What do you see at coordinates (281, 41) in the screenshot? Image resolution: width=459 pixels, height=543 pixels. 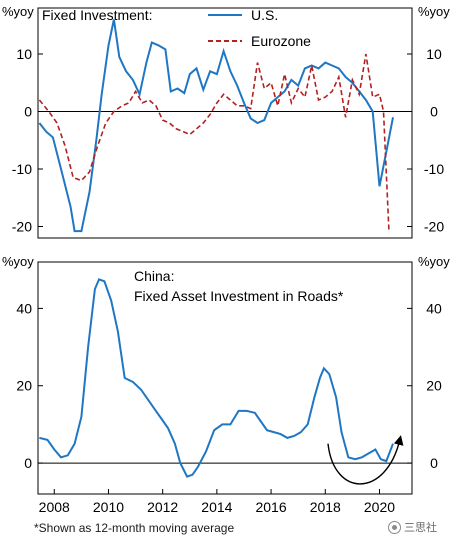 I see `legend-eurozone-label: Eurozone` at bounding box center [281, 41].